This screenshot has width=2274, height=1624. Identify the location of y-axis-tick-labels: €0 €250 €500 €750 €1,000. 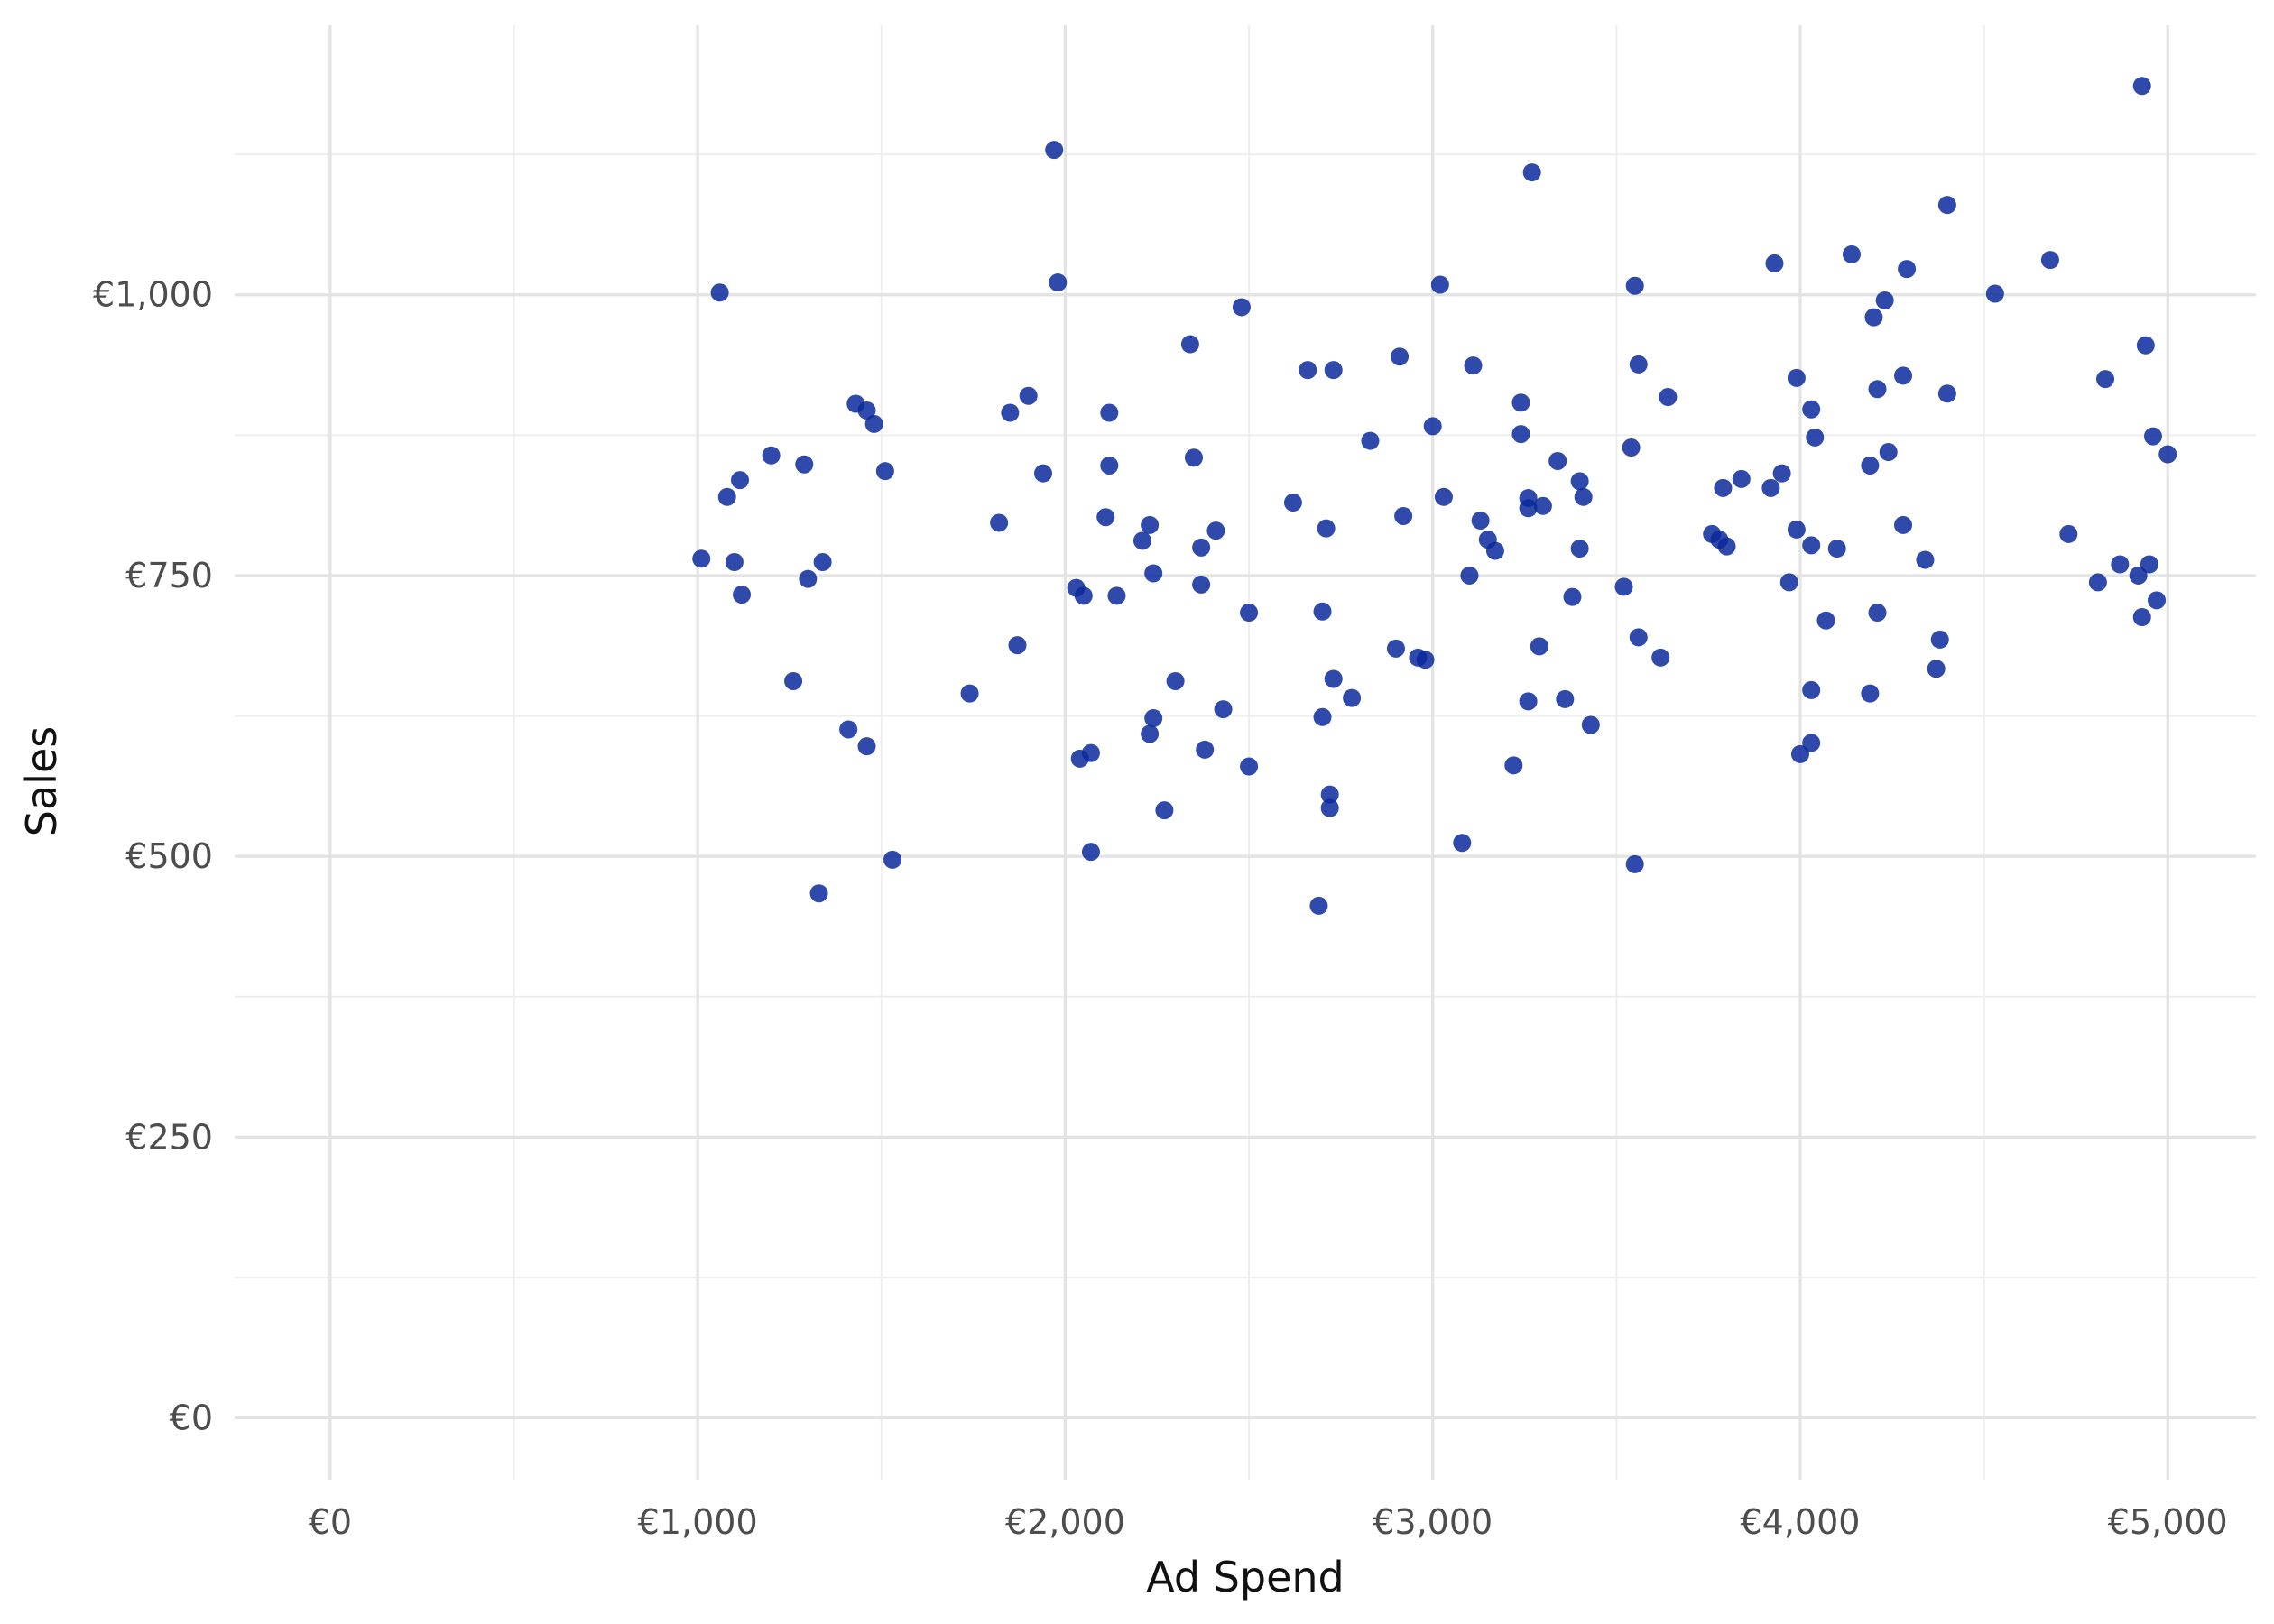
(153, 857).